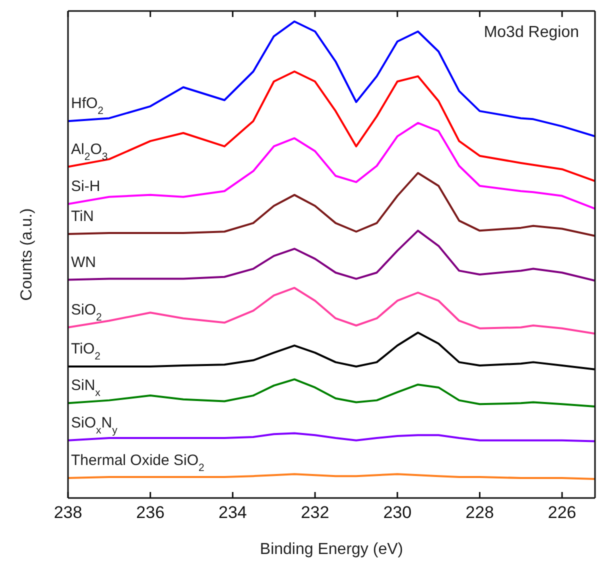  What do you see at coordinates (86, 388) in the screenshot?
I see `series-label: SiN$_{x}$` at bounding box center [86, 388].